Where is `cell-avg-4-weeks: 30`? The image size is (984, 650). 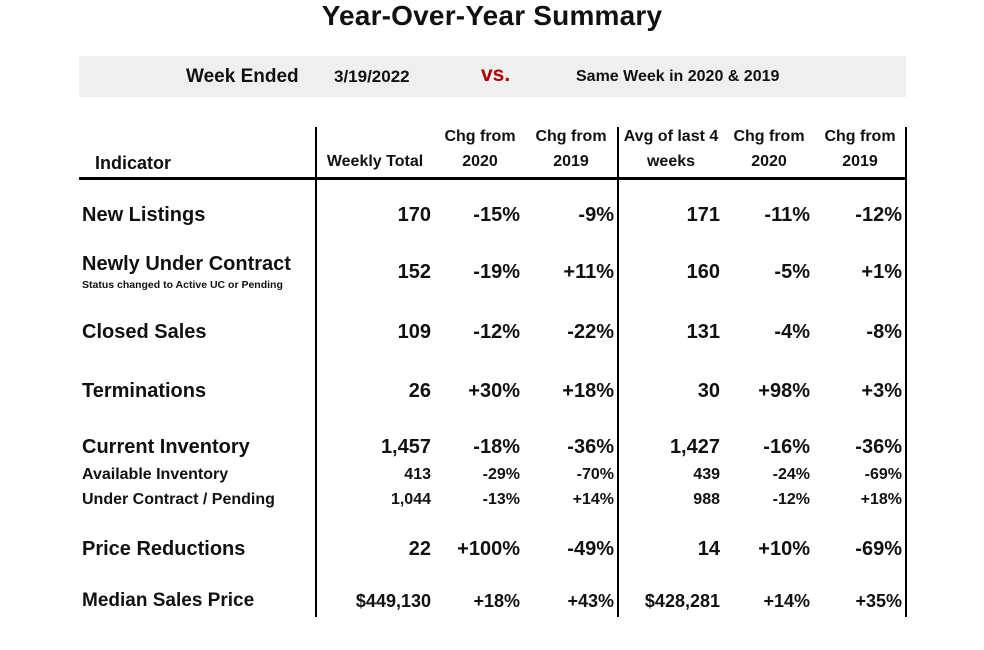 cell-avg-4-weeks: 30 is located at coordinates (708, 391).